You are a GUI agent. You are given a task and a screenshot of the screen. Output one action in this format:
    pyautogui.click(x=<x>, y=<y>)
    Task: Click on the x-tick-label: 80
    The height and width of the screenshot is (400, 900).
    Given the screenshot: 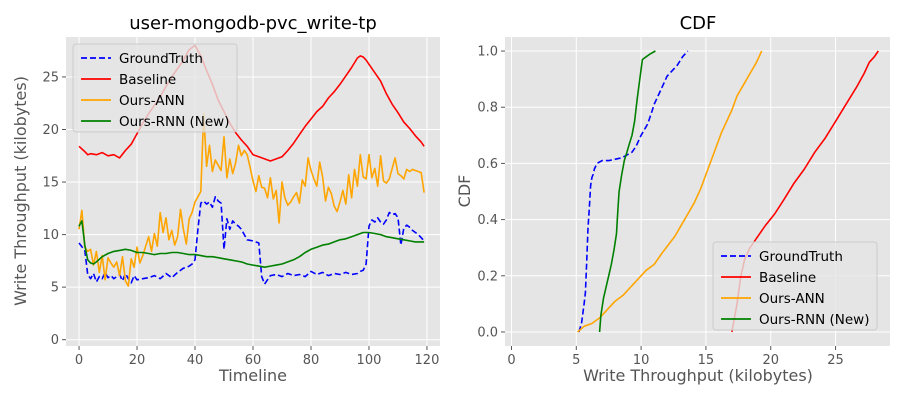 What is the action you would take?
    pyautogui.click(x=311, y=360)
    